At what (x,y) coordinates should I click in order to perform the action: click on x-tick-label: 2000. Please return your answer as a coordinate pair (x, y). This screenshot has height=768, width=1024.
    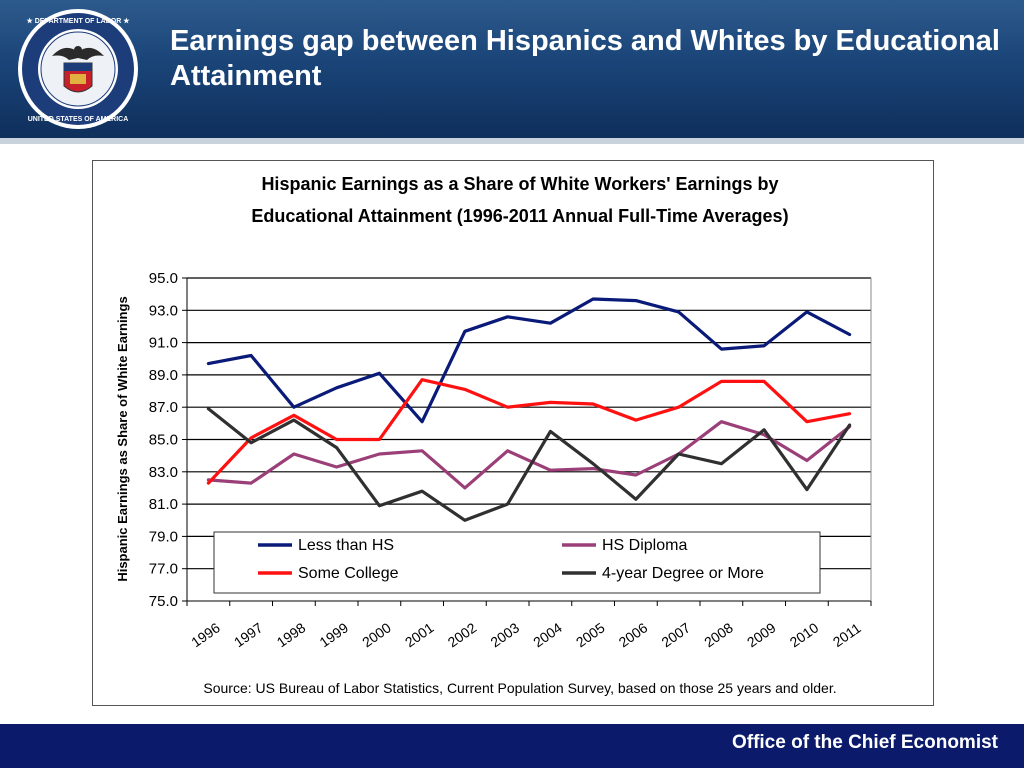
    Looking at the image, I should click on (376, 634).